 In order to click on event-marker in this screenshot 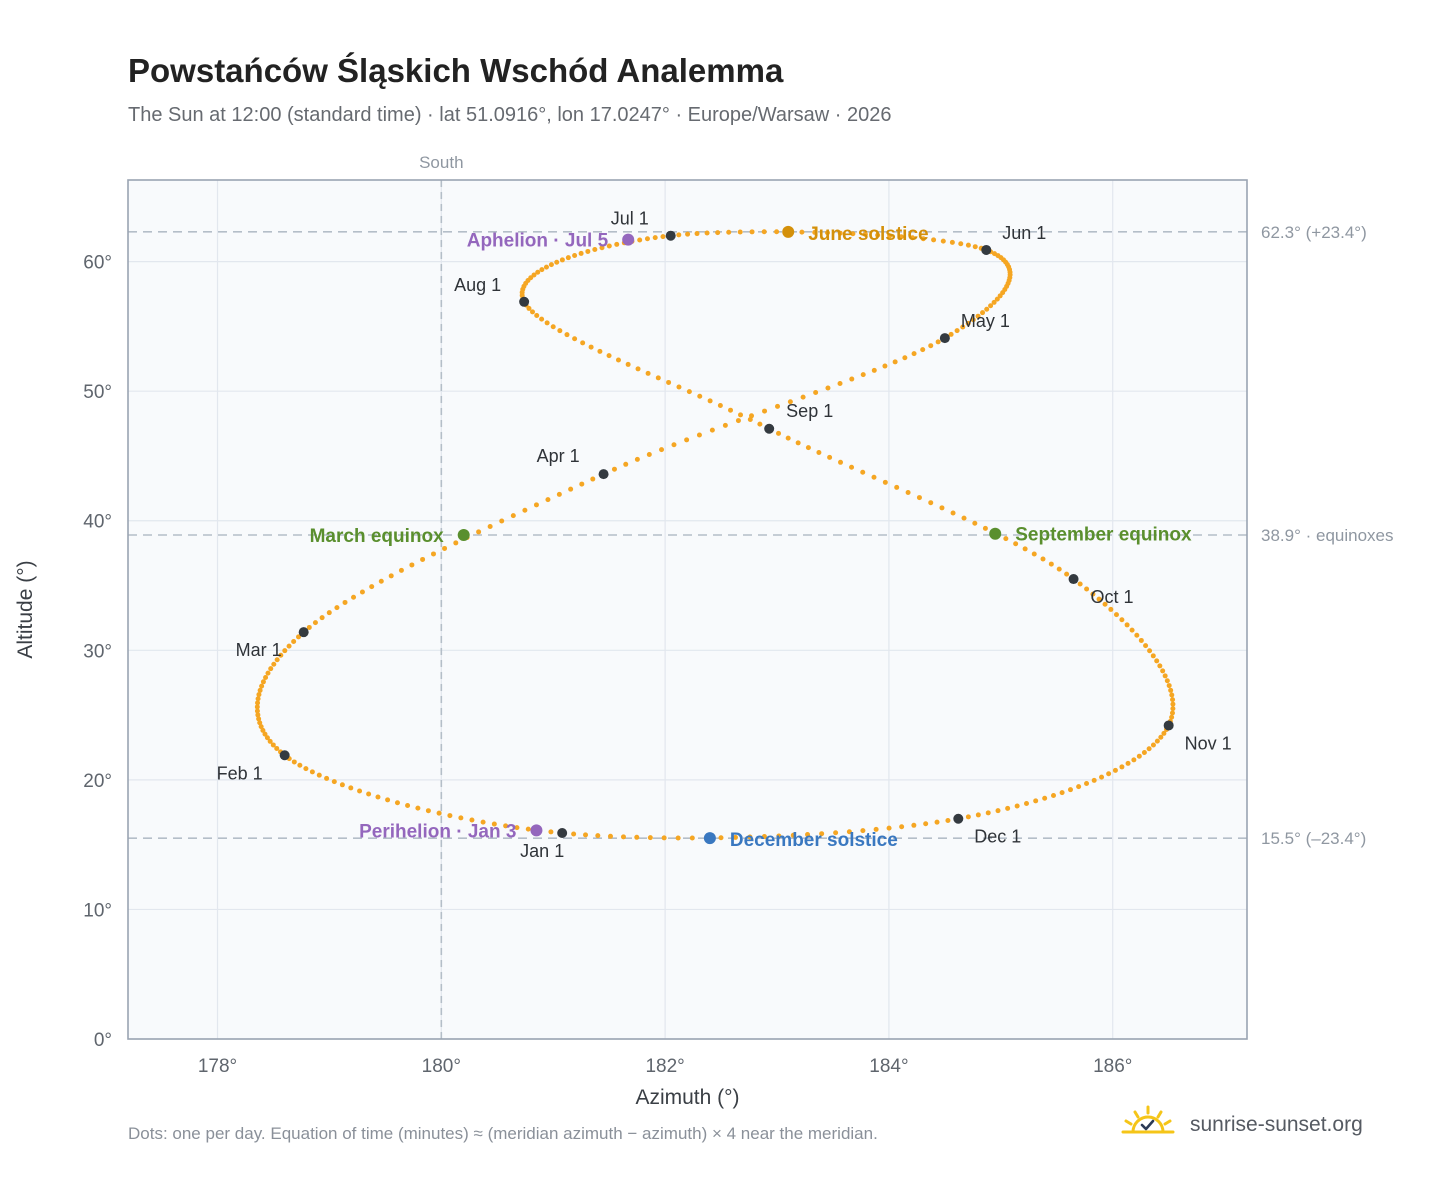, I will do `click(788, 231)`.